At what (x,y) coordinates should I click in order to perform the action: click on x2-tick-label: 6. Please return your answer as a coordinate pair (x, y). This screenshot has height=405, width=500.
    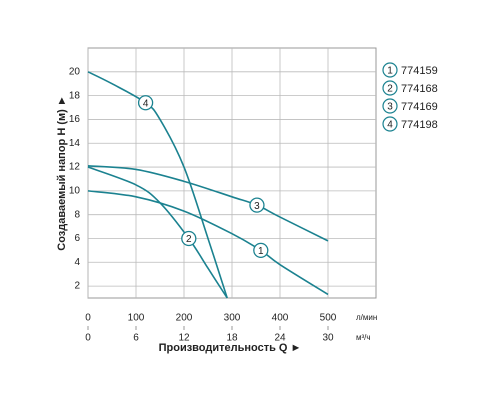
    Looking at the image, I should click on (136, 338).